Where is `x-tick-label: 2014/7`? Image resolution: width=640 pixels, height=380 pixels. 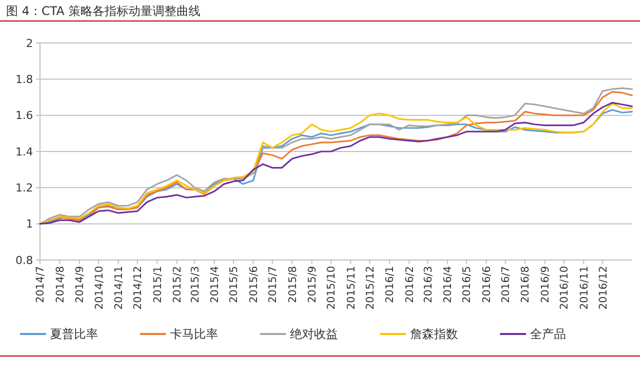 x-tick-label: 2014/7 is located at coordinates (40, 284).